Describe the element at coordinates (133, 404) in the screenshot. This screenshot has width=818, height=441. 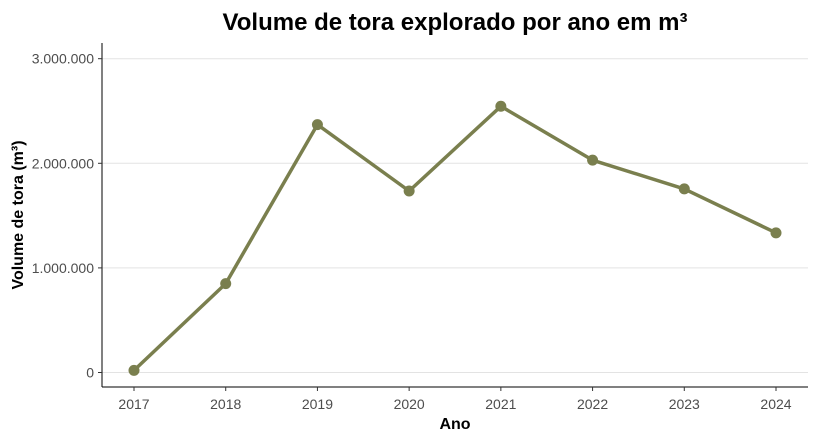
I see `x-tick-label: 2017` at that location.